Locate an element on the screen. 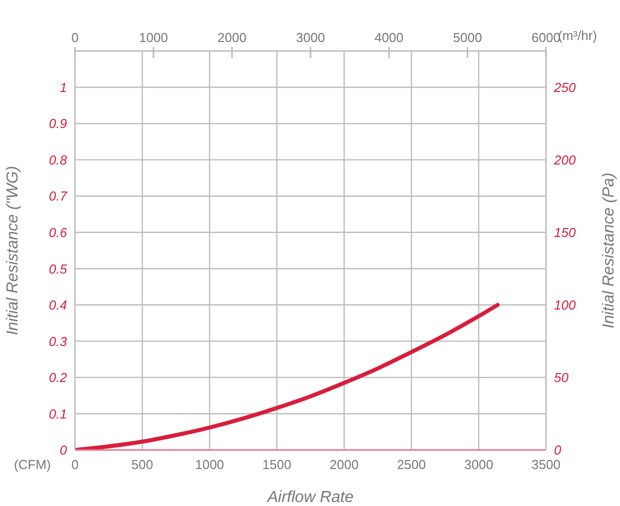  y-tick-label: 0.9 is located at coordinates (57, 124).